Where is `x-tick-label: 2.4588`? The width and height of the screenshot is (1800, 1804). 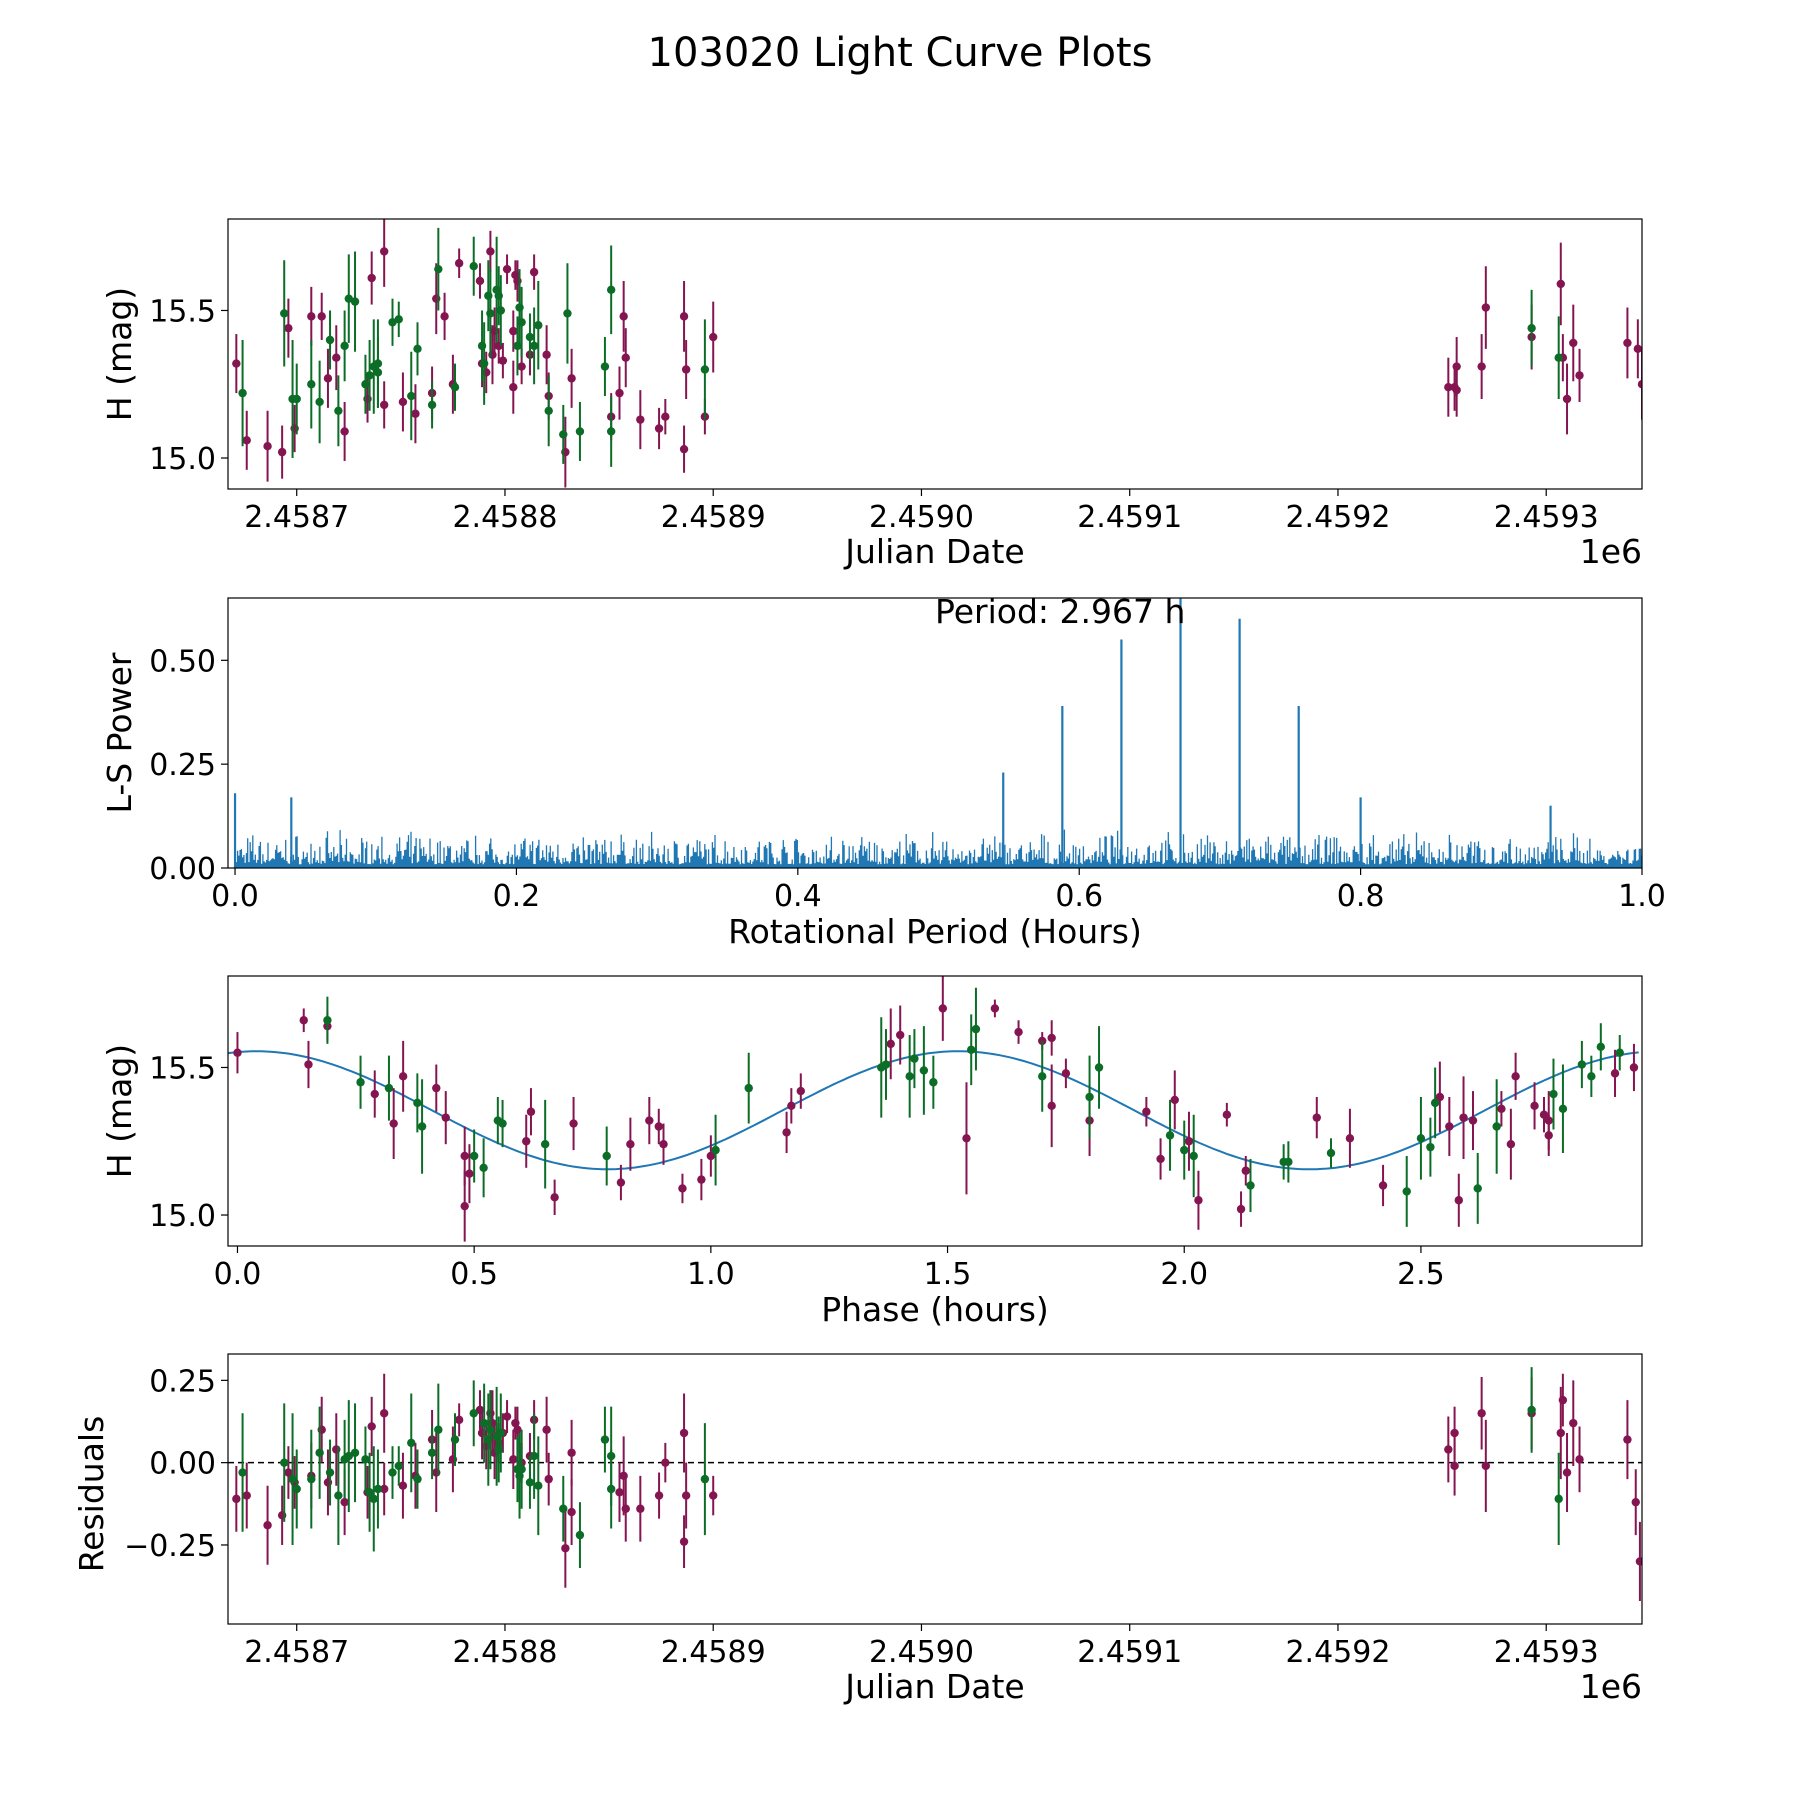
x-tick-label: 2.4588 is located at coordinates (504, 517).